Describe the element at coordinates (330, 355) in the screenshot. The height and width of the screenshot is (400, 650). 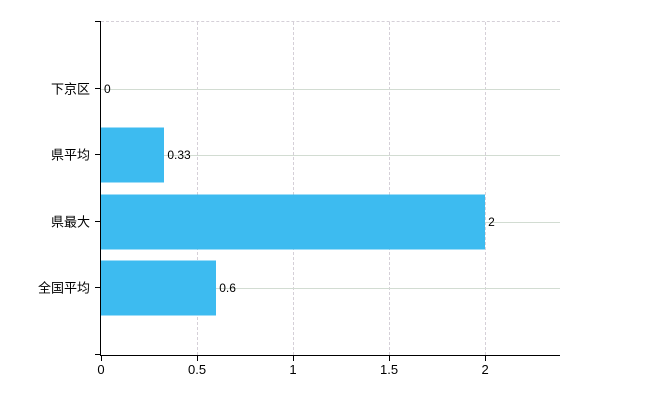
I see `x-axis-line` at that location.